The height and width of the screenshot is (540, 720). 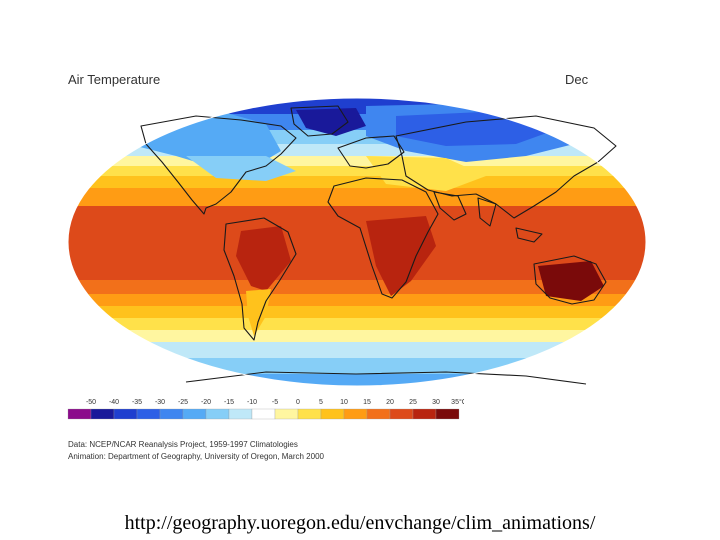 What do you see at coordinates (114, 402) in the screenshot?
I see `legend-tick-label: -40` at bounding box center [114, 402].